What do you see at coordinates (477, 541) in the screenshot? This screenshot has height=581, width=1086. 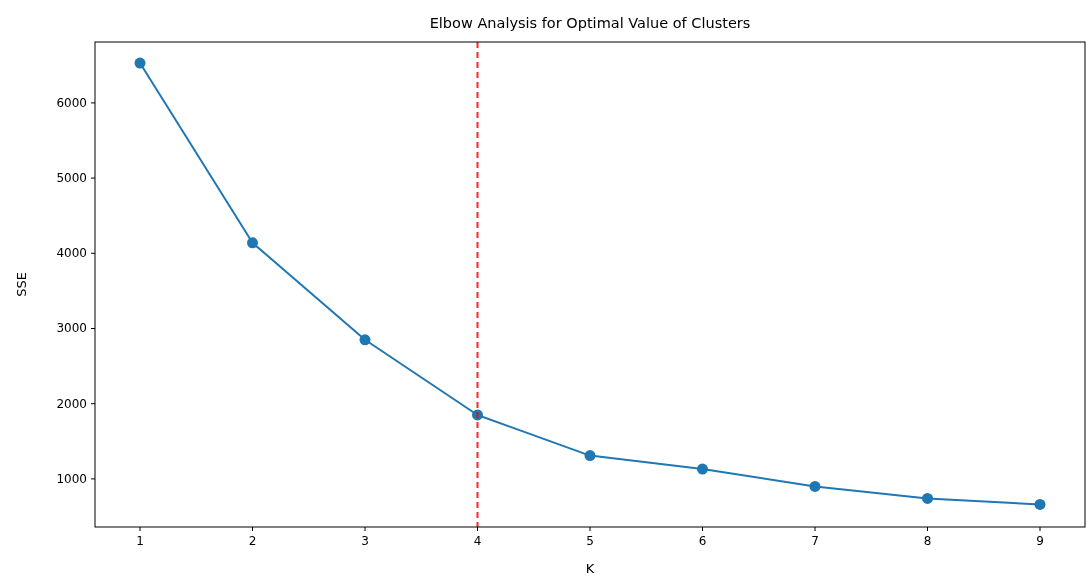 I see `x-tick-label: 4` at bounding box center [477, 541].